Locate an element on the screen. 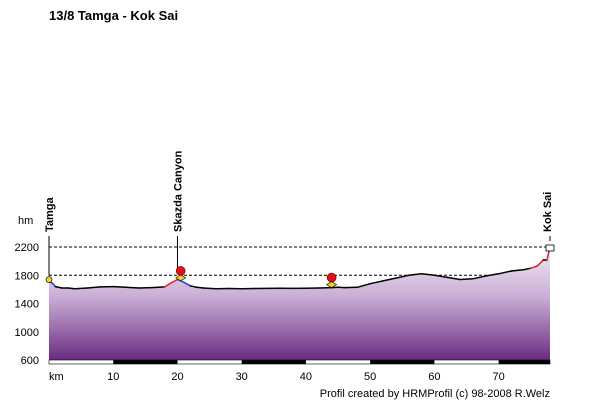 The height and width of the screenshot is (405, 600). y-tick-1000: 1000 is located at coordinates (27, 333).